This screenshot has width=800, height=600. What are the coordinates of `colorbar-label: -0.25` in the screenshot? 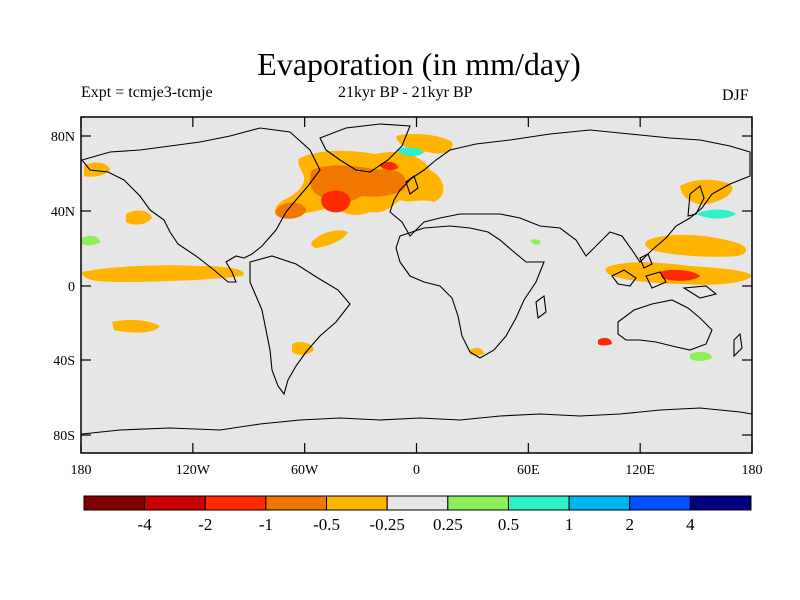 It's located at (386, 524).